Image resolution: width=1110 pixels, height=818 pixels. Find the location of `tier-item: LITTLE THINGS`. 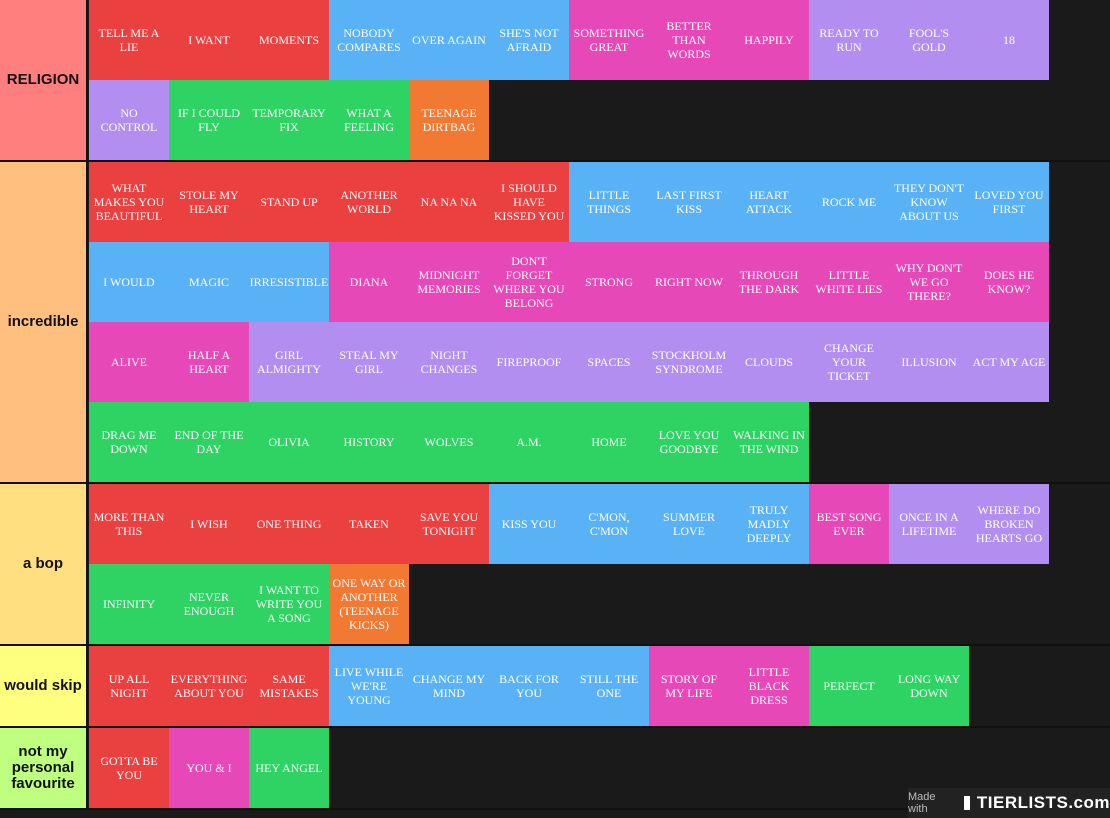

tier-item: LITTLE THINGS is located at coordinates (609, 202).